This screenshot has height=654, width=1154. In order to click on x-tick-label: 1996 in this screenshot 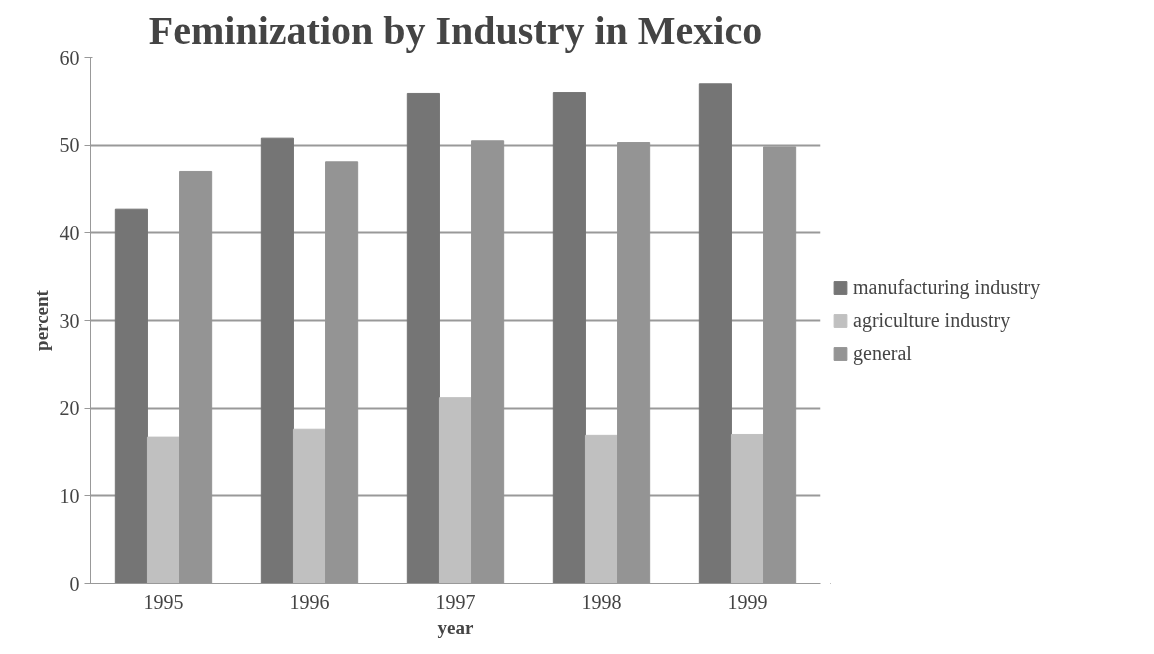, I will do `click(309, 601)`.